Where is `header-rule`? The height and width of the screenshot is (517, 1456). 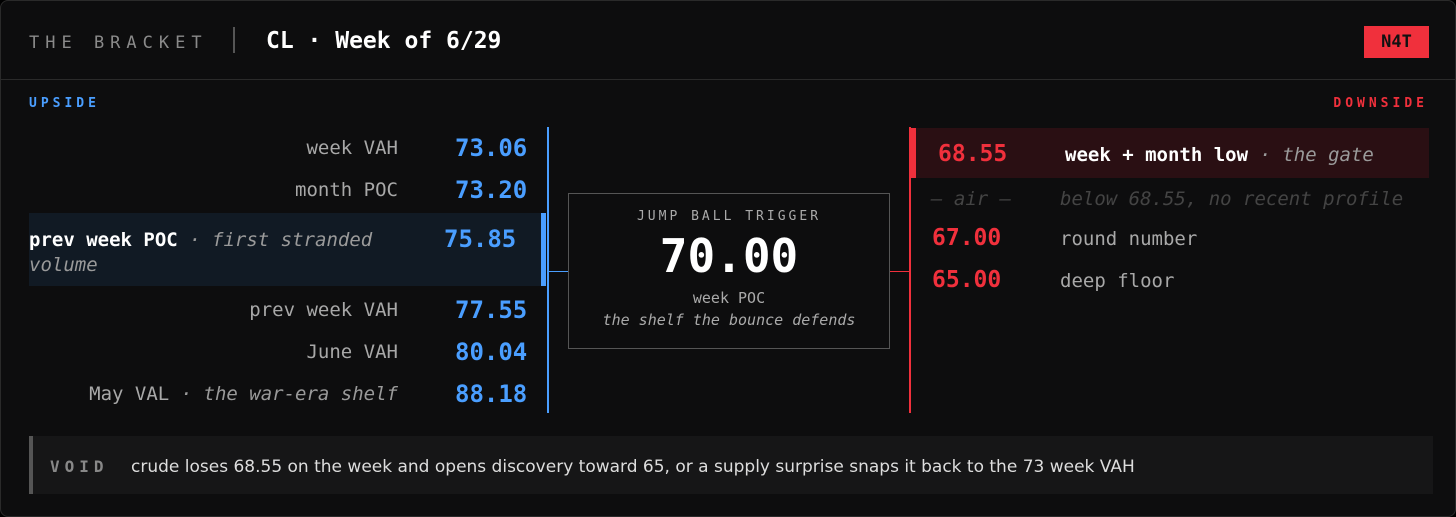 header-rule is located at coordinates (728, 79).